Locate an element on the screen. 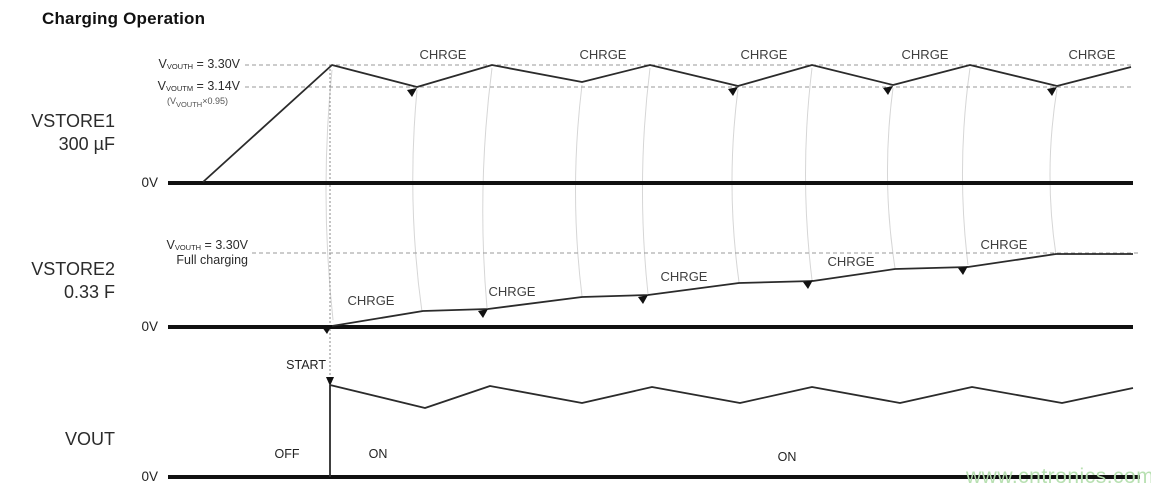  note-post: ×0.95) is located at coordinates (215, 101).